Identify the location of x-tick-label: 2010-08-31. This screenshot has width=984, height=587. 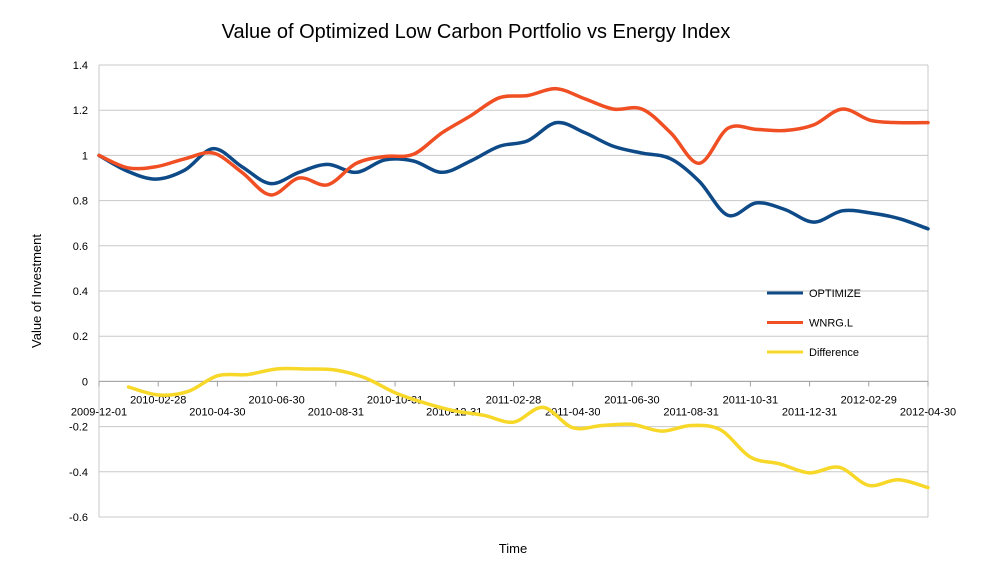
(336, 412).